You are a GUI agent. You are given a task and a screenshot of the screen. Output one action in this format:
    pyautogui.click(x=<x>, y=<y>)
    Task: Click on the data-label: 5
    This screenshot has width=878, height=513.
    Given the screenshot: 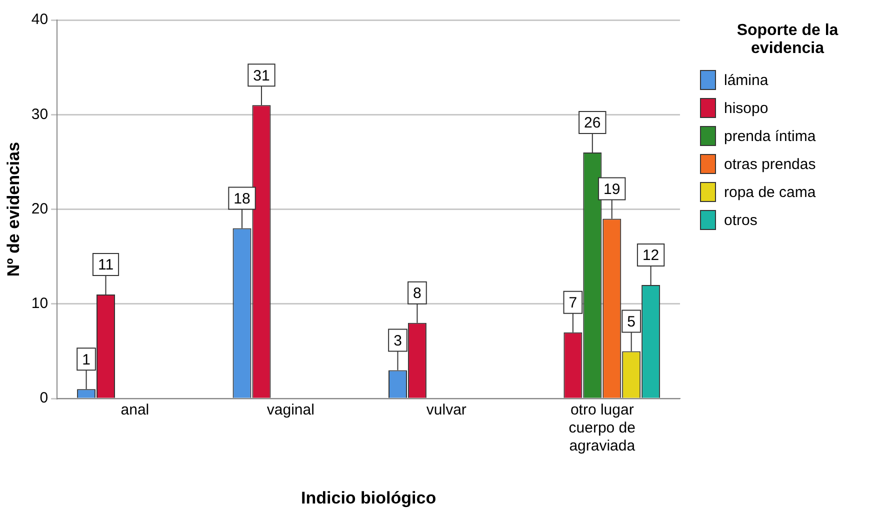 What is the action you would take?
    pyautogui.click(x=631, y=321)
    